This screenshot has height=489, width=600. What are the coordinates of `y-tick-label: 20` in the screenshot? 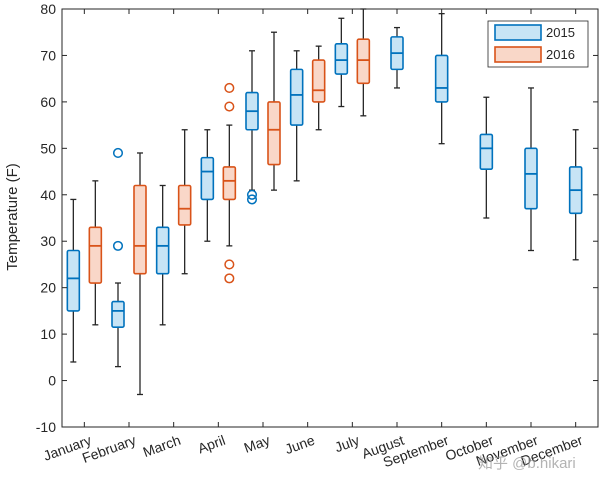 It's located at (48, 288).